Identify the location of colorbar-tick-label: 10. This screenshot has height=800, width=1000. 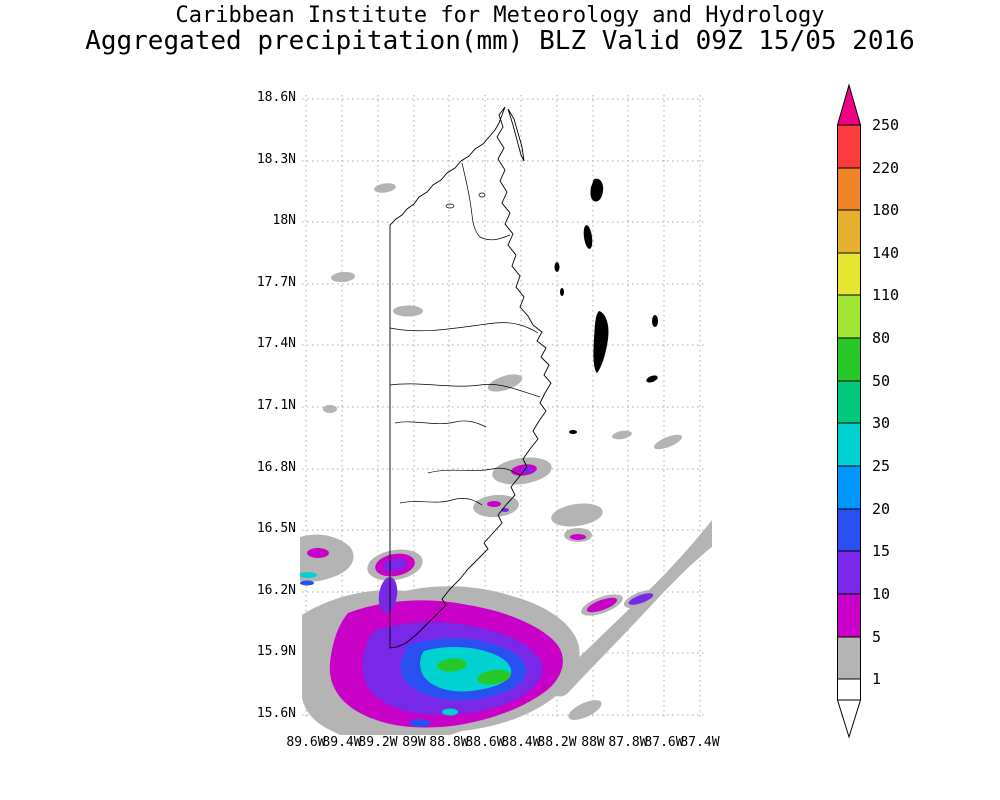
(881, 594).